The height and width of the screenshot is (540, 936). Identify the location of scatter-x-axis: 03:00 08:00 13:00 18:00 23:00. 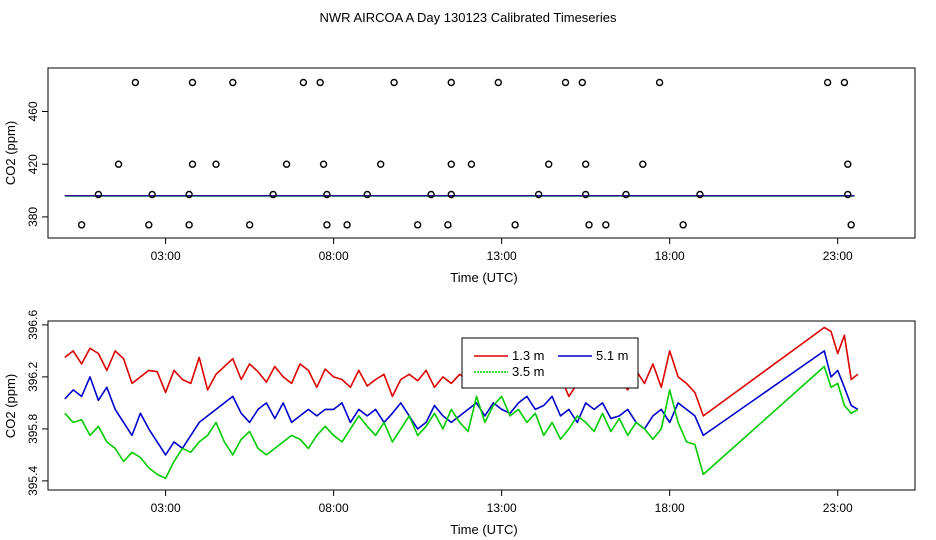
(502, 250).